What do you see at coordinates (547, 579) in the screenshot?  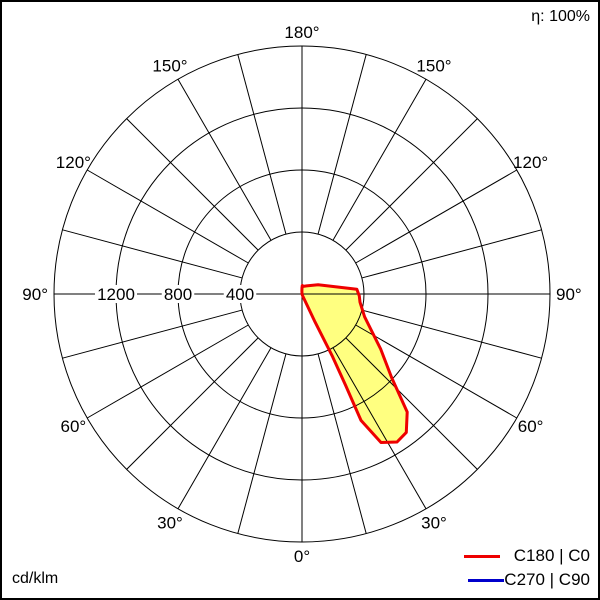 I see `legend-label: C270 | C90` at bounding box center [547, 579].